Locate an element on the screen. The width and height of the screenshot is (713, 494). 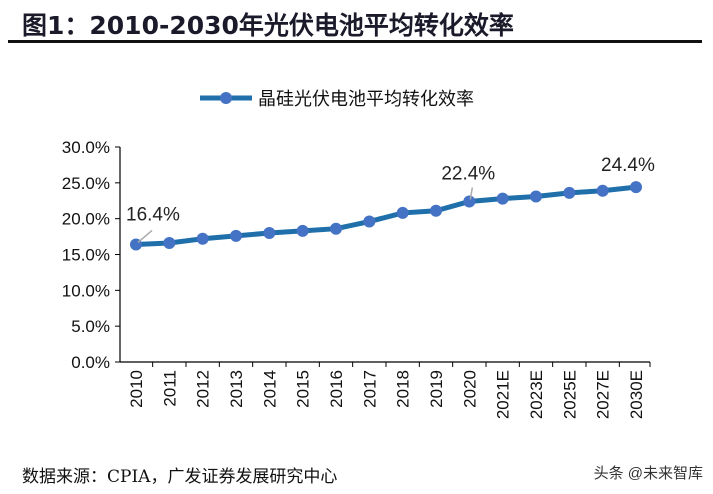
watermark: 头条 @未来智库 is located at coordinates (648, 472).